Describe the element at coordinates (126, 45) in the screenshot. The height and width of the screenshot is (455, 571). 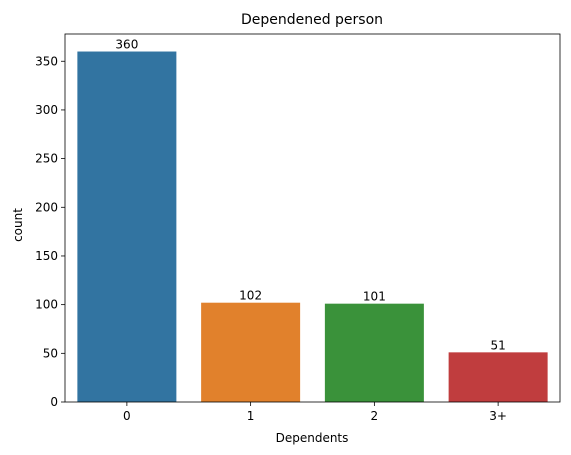
I see `bar-value-label: 360` at that location.